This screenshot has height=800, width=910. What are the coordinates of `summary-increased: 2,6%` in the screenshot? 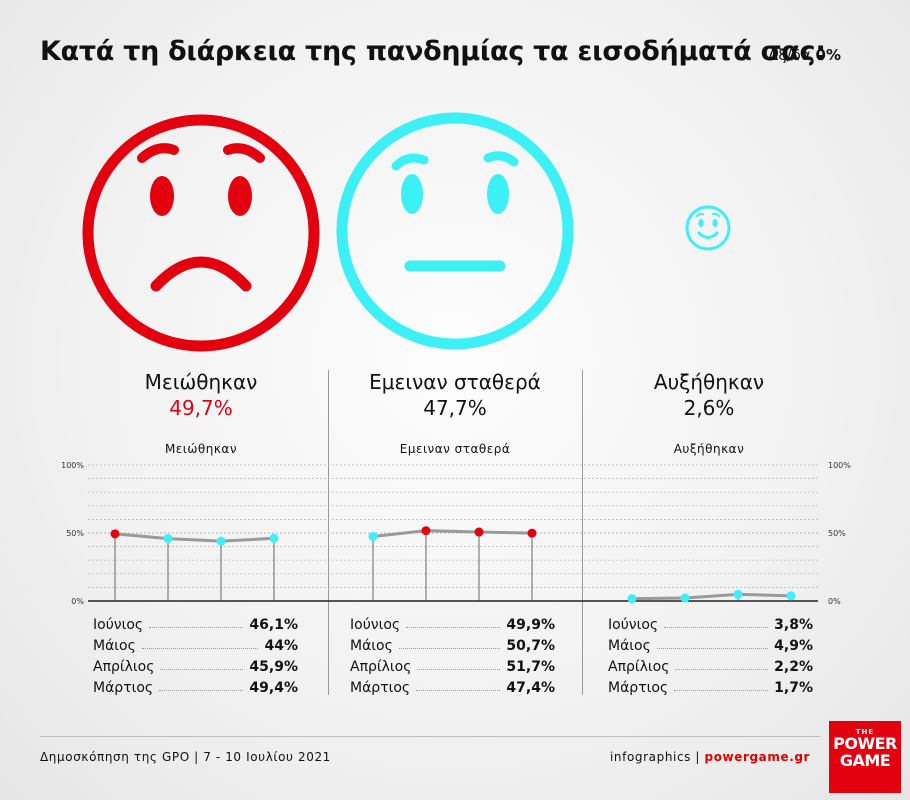 It's located at (709, 408).